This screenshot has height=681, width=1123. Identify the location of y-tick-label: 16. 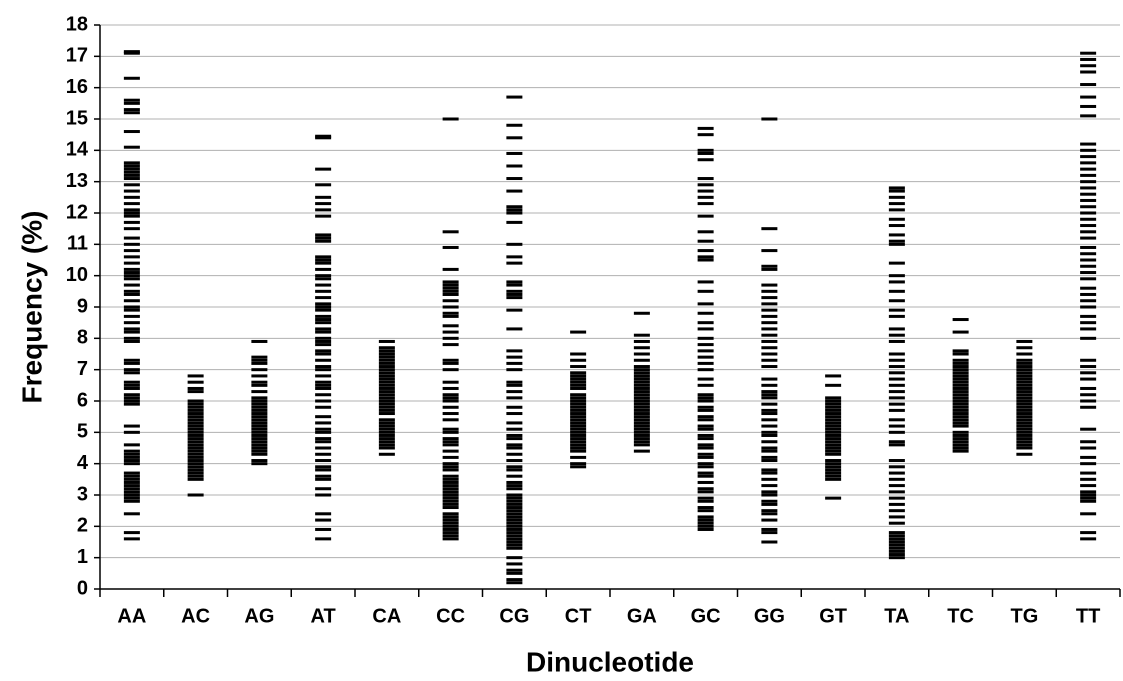
(77, 87).